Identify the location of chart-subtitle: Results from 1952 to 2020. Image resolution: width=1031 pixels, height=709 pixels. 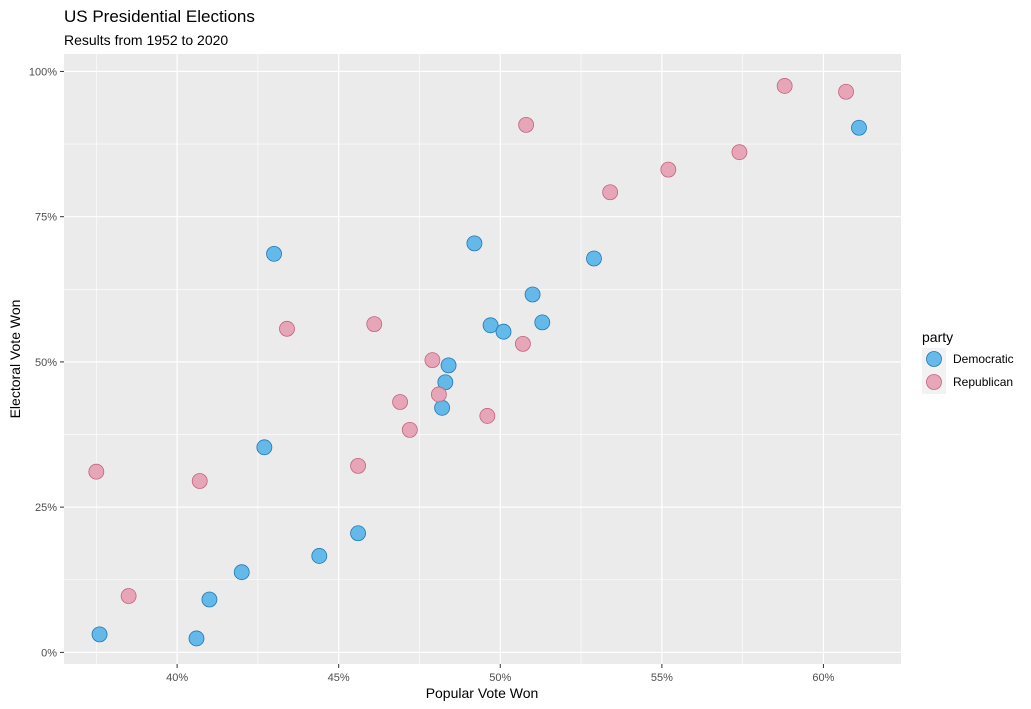
(146, 40).